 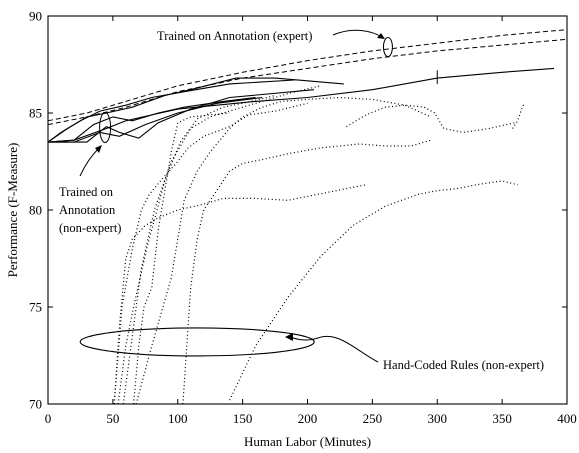 What do you see at coordinates (567, 418) in the screenshot?
I see `x-tick-label: 400` at bounding box center [567, 418].